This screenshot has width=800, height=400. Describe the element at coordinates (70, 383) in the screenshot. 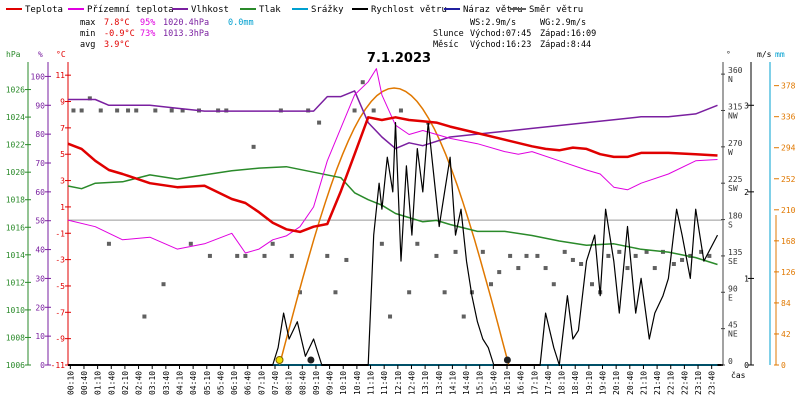

I see `x-tick-label: 00:10` at that location.